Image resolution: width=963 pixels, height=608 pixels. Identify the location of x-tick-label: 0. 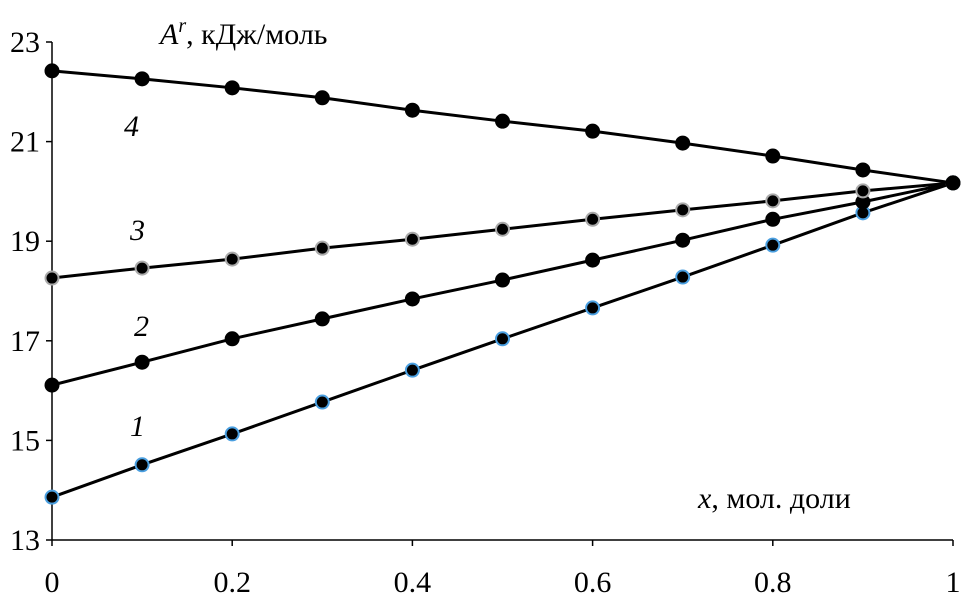
(52, 582).